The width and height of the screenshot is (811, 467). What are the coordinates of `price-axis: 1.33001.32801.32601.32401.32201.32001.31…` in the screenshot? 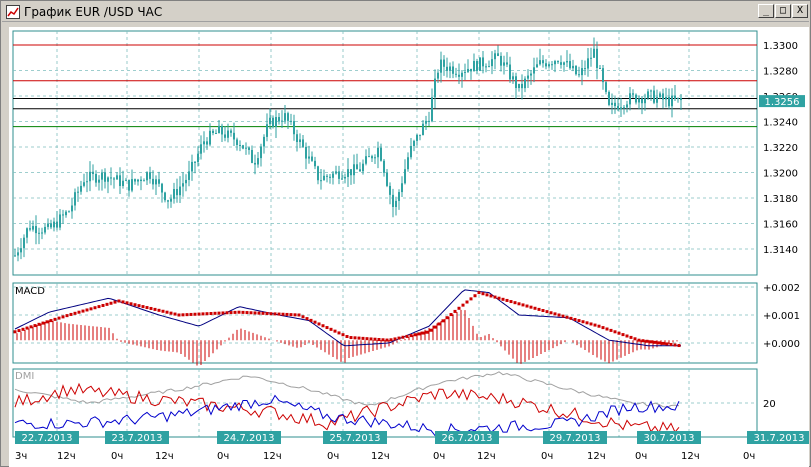 It's located at (780, 148).